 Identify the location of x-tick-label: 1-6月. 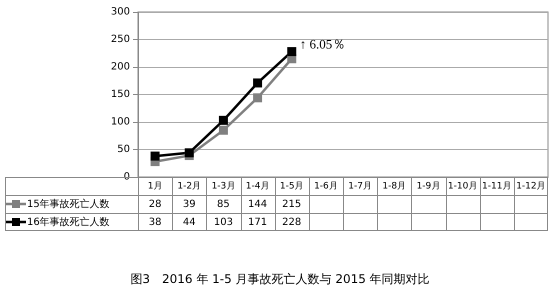
(326, 187).